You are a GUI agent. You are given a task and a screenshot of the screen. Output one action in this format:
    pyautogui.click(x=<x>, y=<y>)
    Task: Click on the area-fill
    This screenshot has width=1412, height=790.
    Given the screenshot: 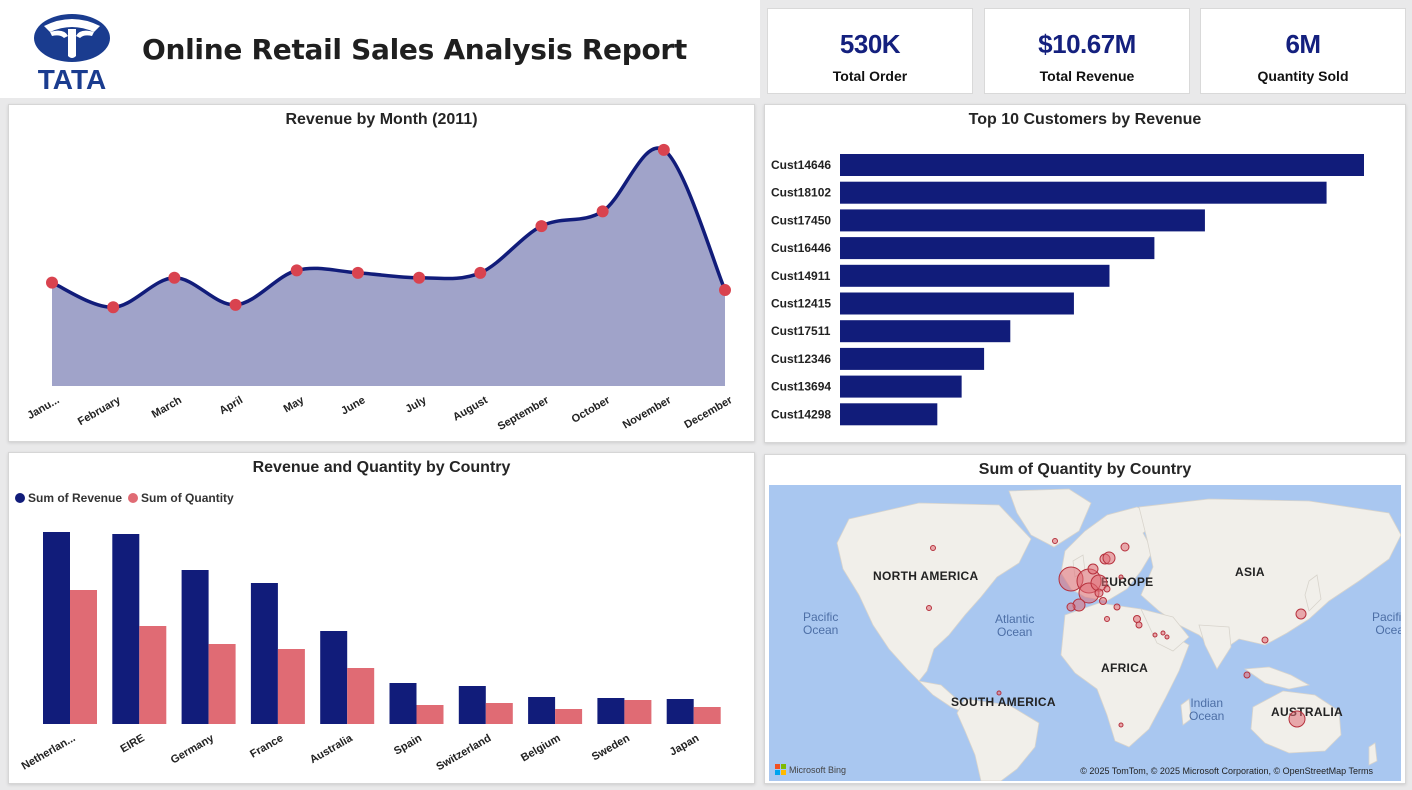 What is the action you would take?
    pyautogui.click(x=388, y=267)
    